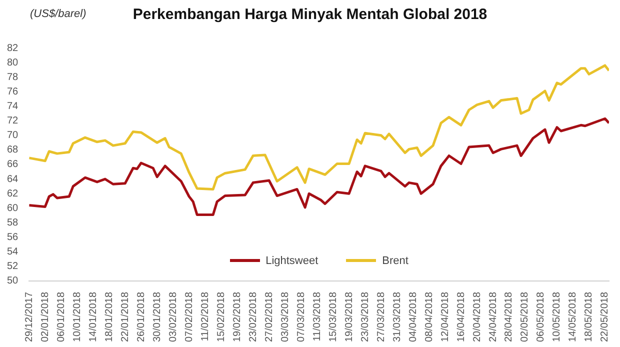  What do you see at coordinates (477, 317) in the screenshot?
I see `x-tick-label: 20/04/2018` at bounding box center [477, 317].